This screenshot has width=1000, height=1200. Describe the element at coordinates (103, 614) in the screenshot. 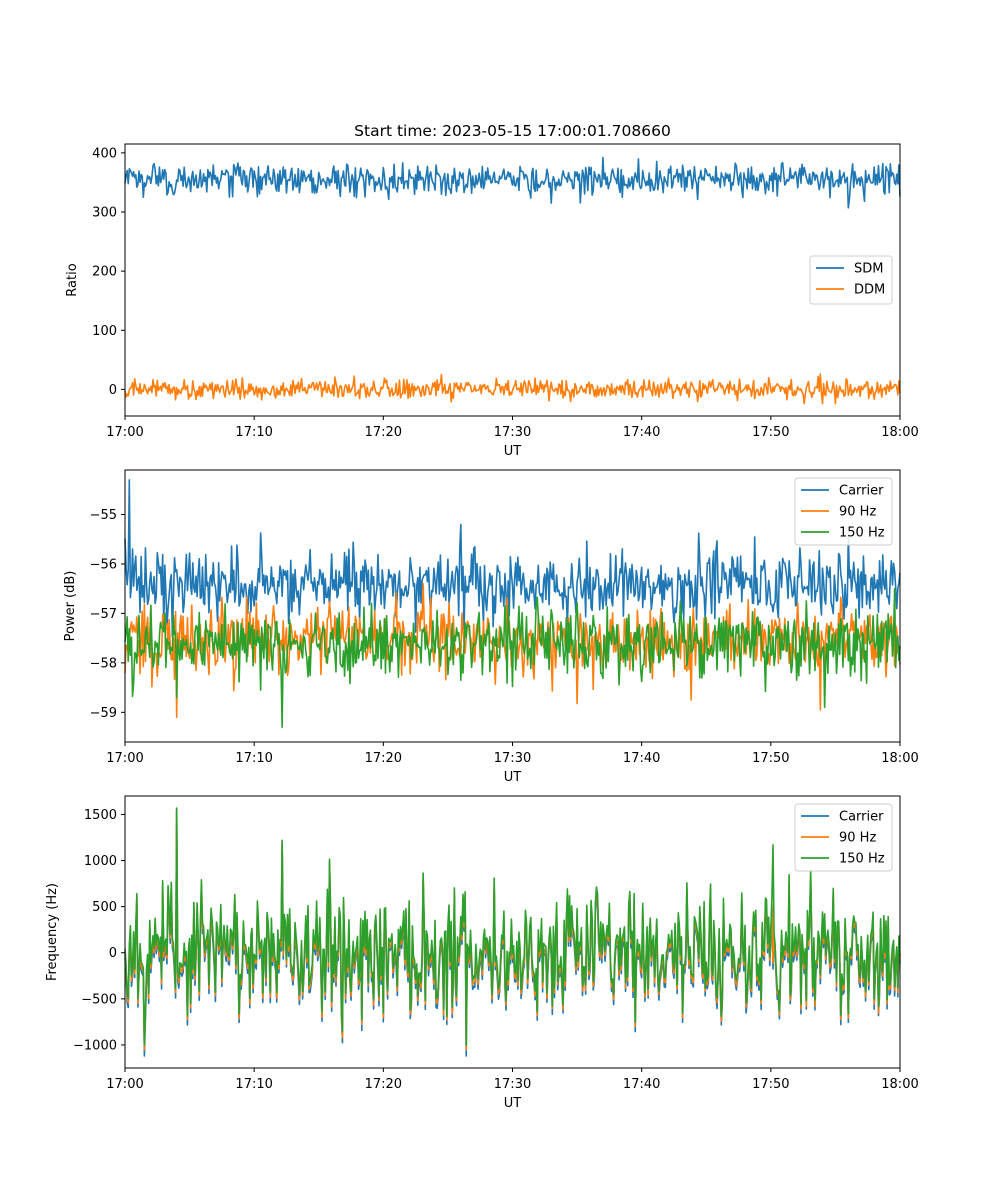

I see `y-tick-label: −57` at that location.